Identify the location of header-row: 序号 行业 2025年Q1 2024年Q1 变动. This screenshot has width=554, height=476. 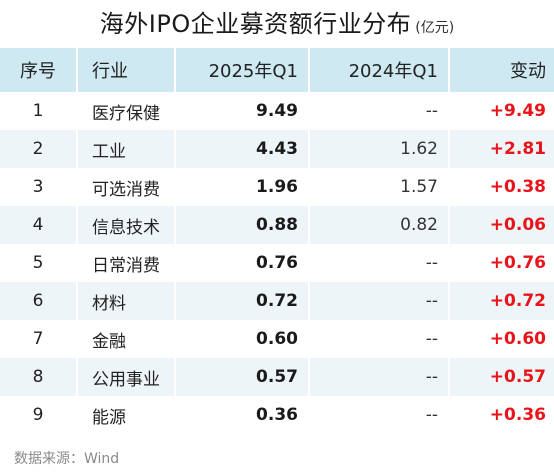
(277, 70).